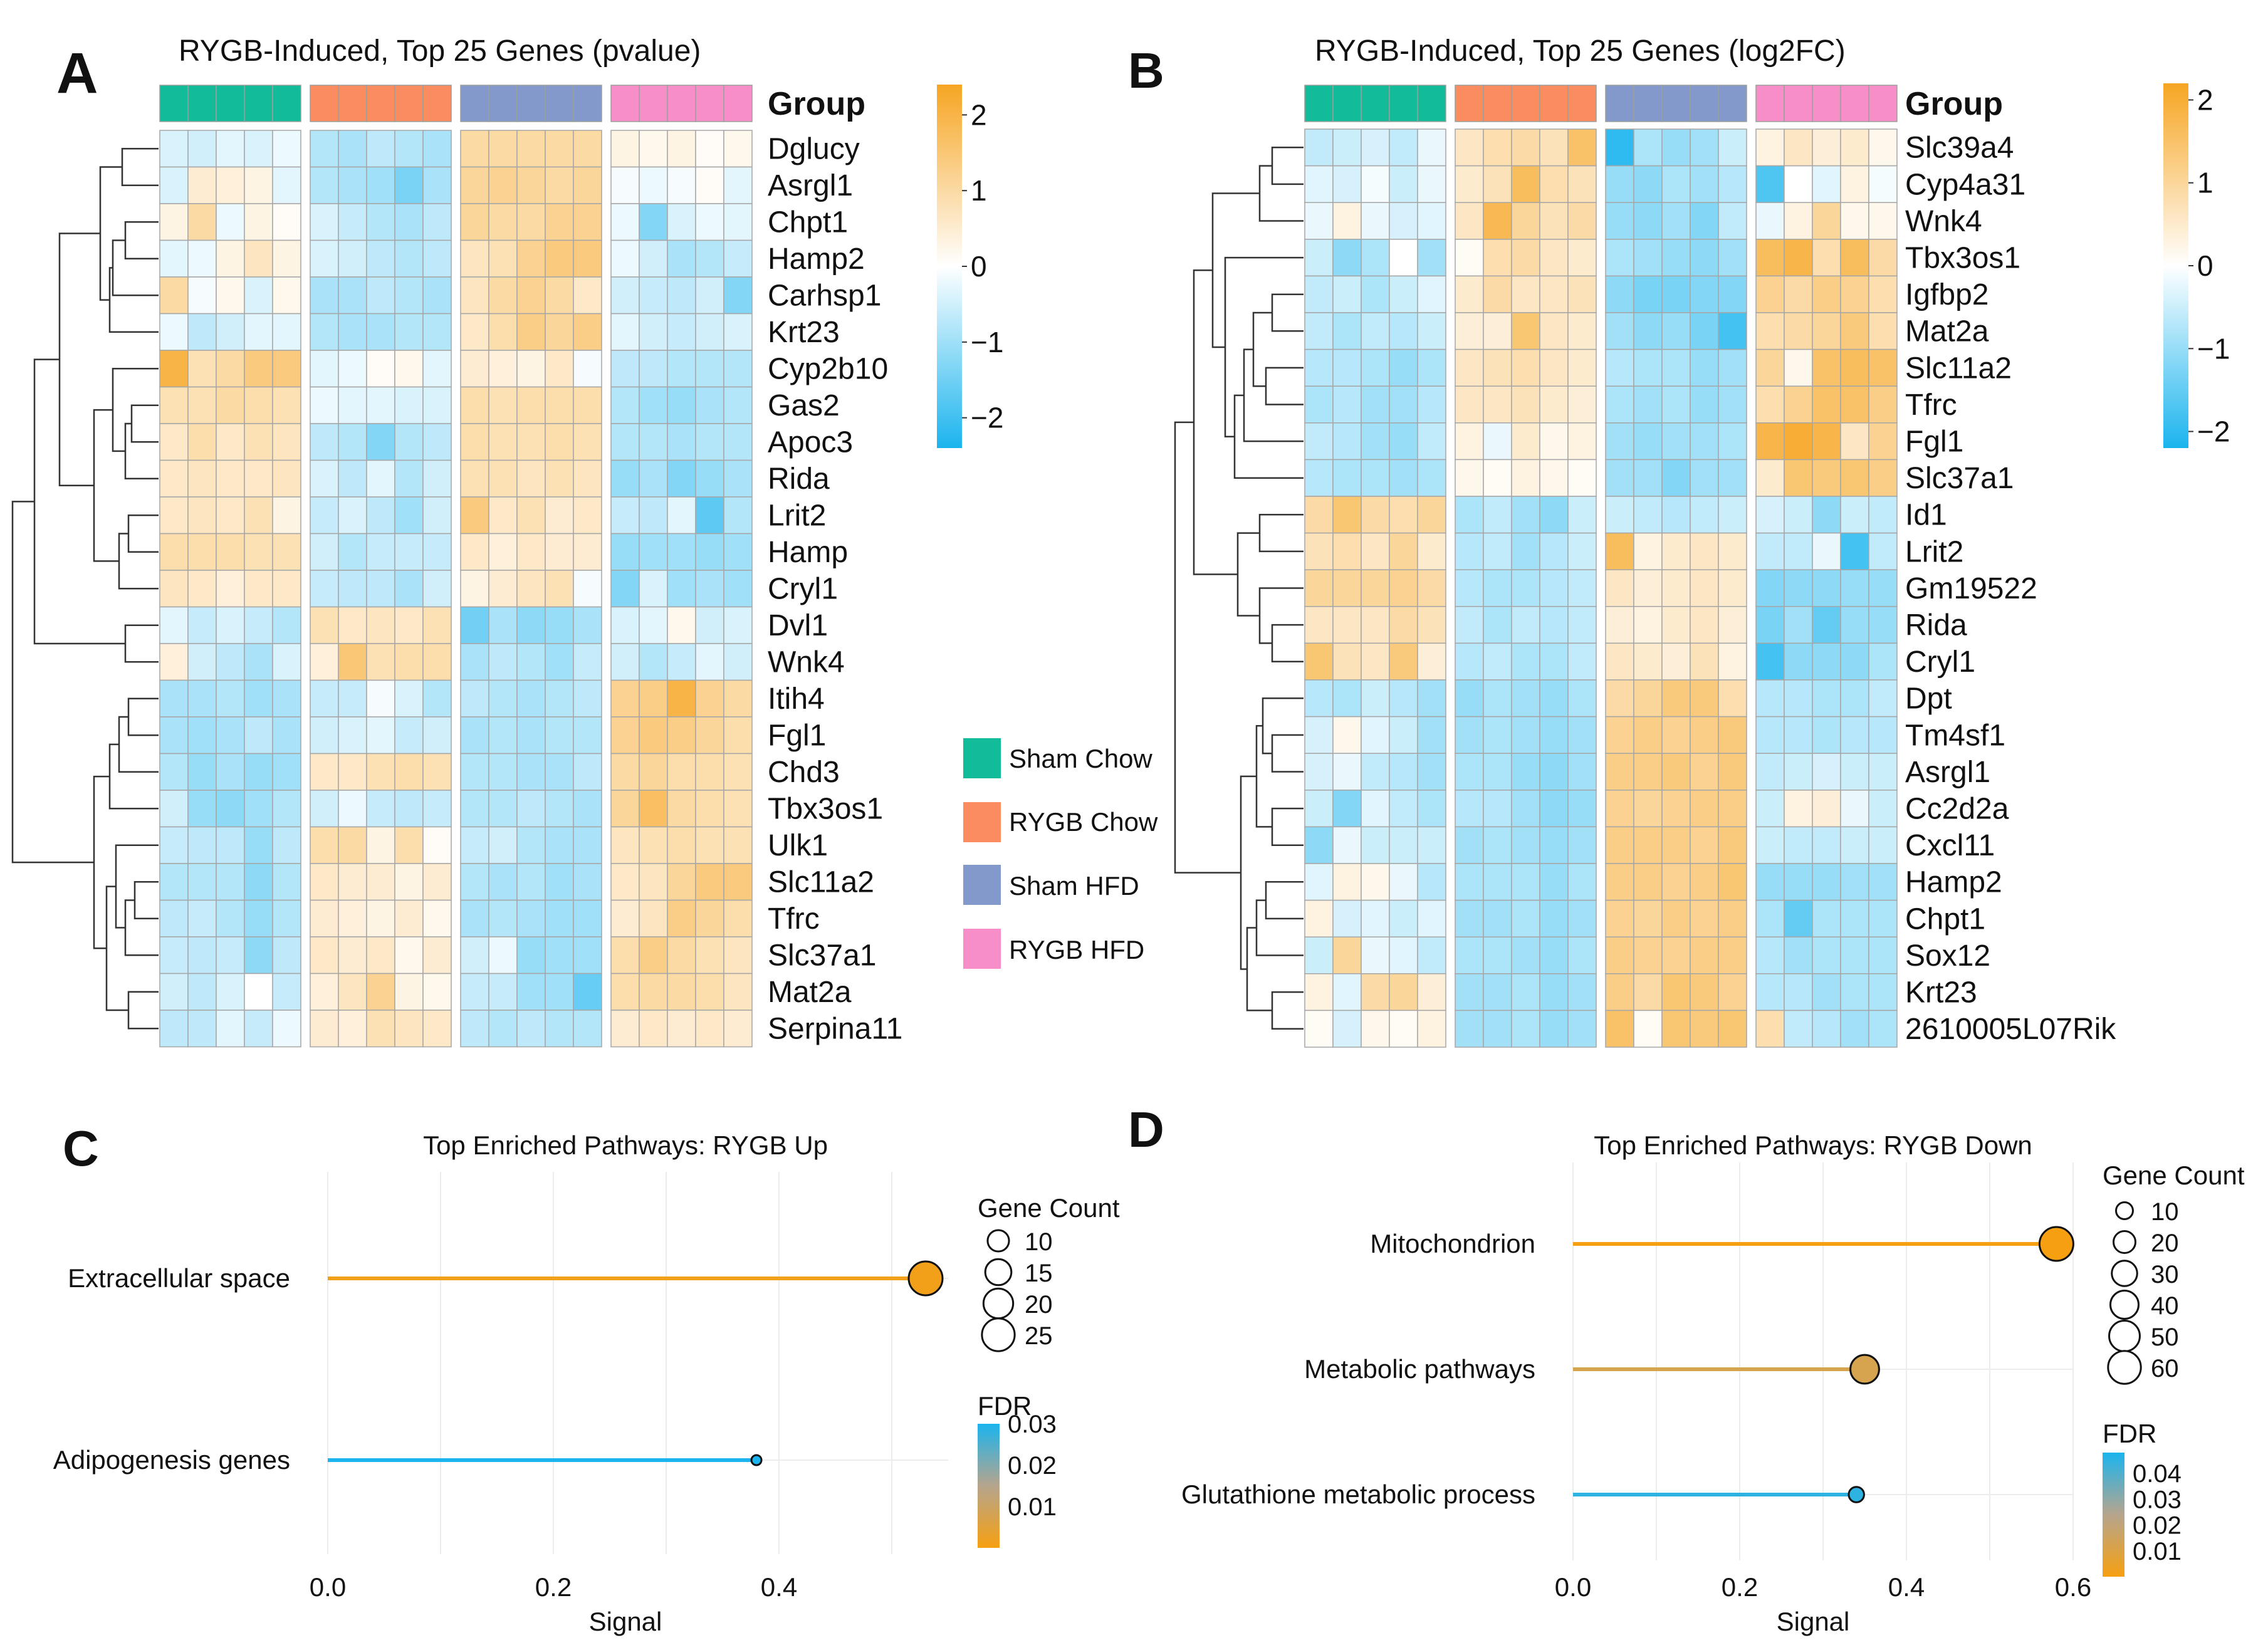  What do you see at coordinates (1452, 1243) in the screenshot?
I see `category-label: Mitochondrion` at bounding box center [1452, 1243].